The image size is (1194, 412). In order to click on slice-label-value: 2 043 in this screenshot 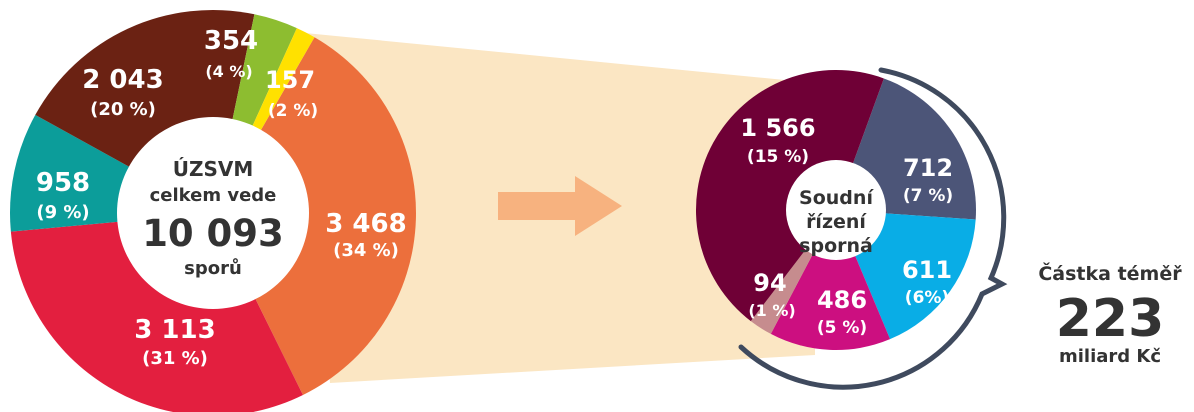, I will do `click(122, 80)`.